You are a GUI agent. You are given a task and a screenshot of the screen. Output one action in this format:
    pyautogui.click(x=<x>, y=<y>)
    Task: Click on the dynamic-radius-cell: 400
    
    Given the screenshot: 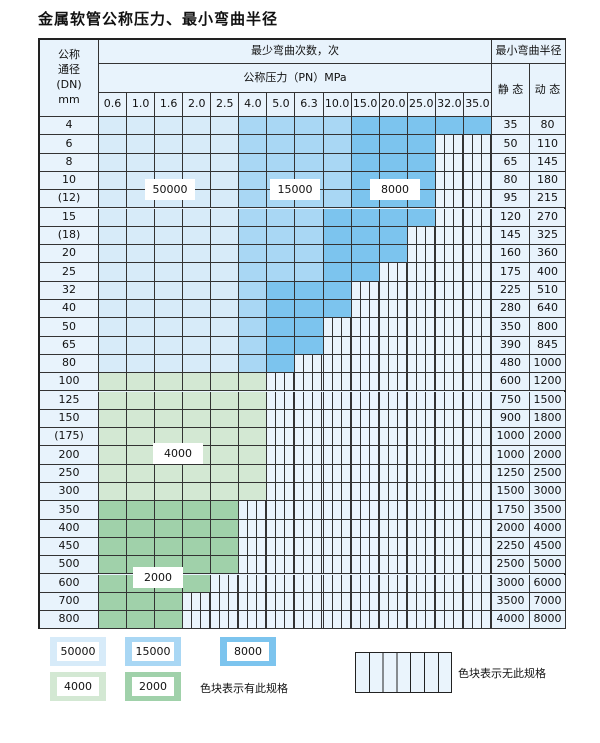 What is the action you would take?
    pyautogui.click(x=548, y=272)
    